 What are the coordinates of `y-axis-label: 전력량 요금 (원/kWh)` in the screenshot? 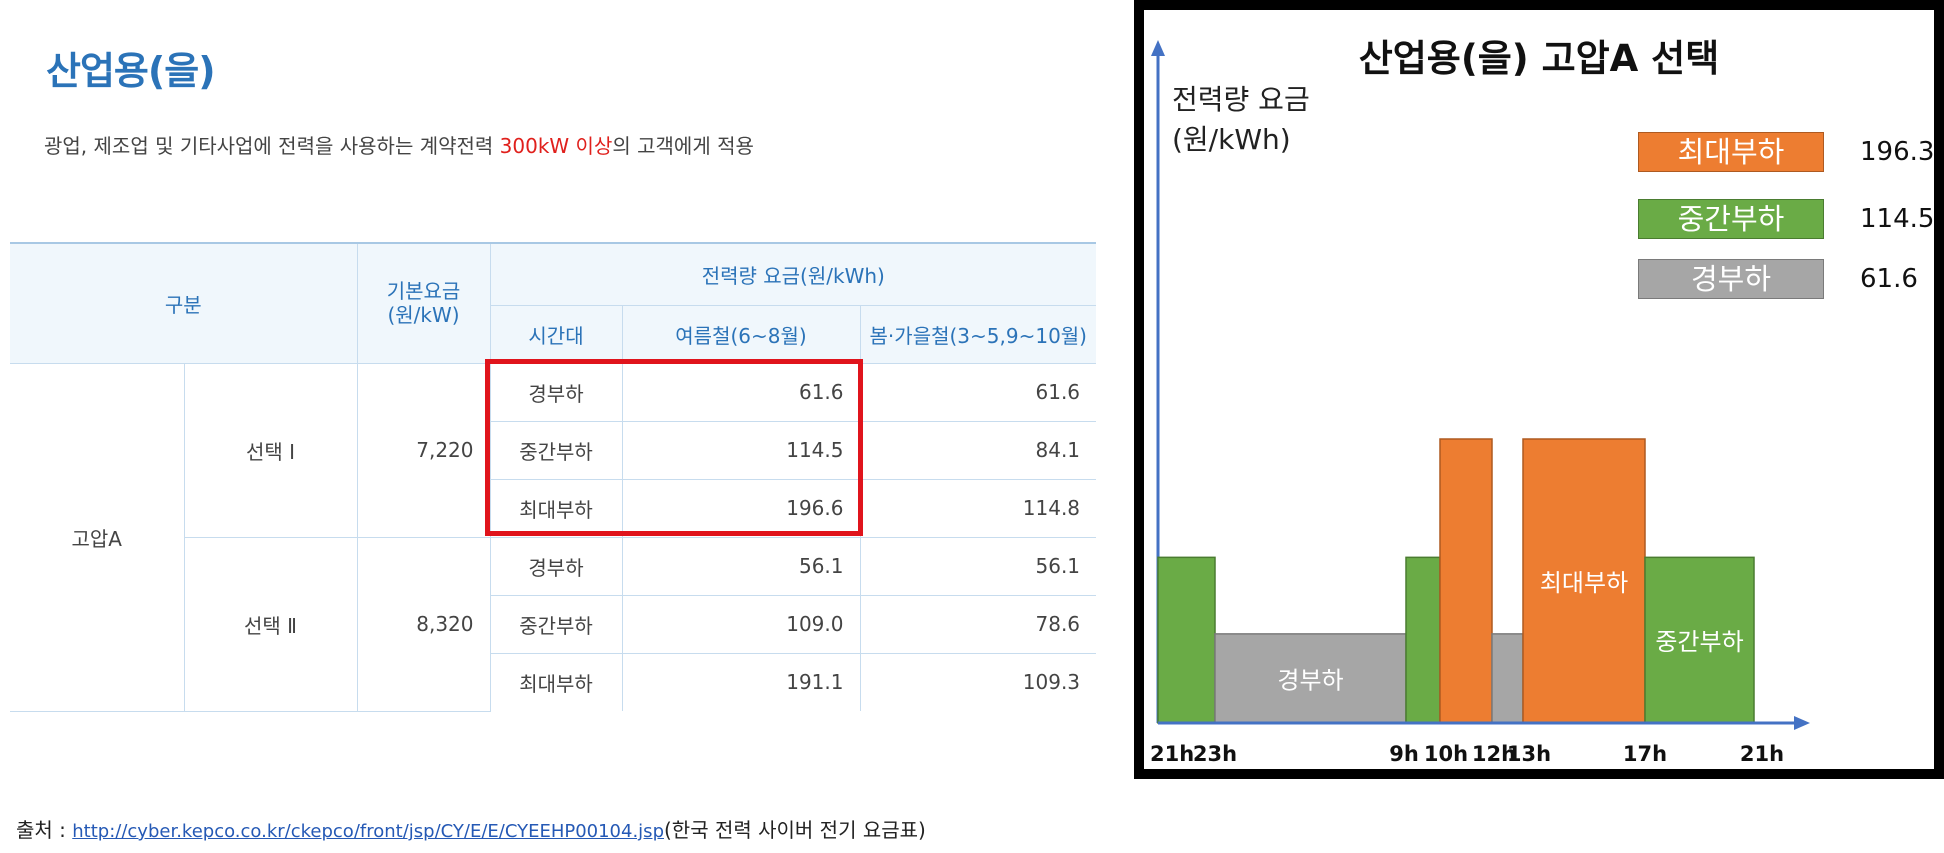 It's located at (1241, 119).